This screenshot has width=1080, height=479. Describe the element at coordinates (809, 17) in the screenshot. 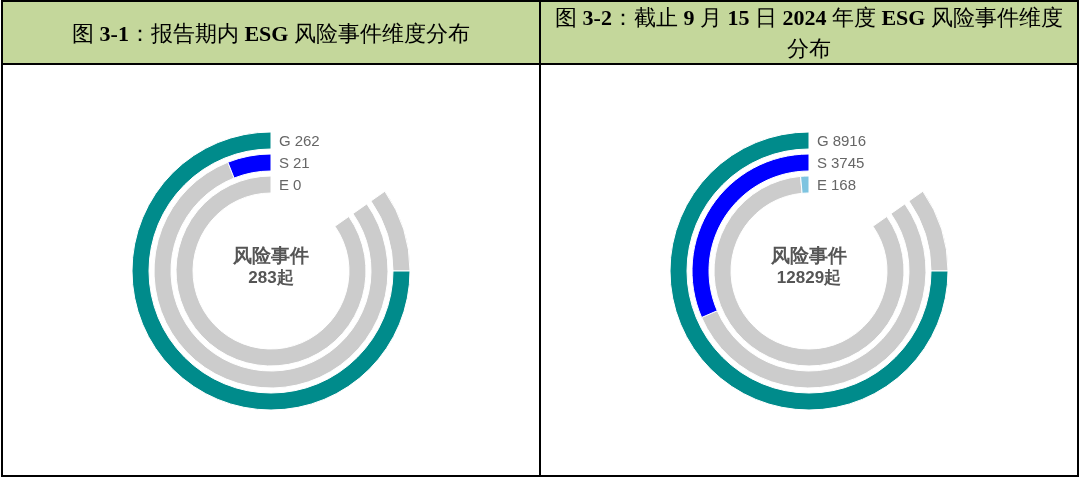

I see `title: 图 3-2：截止 9 月 15 日 2024 年度 ESG 风险事件维度` at that location.